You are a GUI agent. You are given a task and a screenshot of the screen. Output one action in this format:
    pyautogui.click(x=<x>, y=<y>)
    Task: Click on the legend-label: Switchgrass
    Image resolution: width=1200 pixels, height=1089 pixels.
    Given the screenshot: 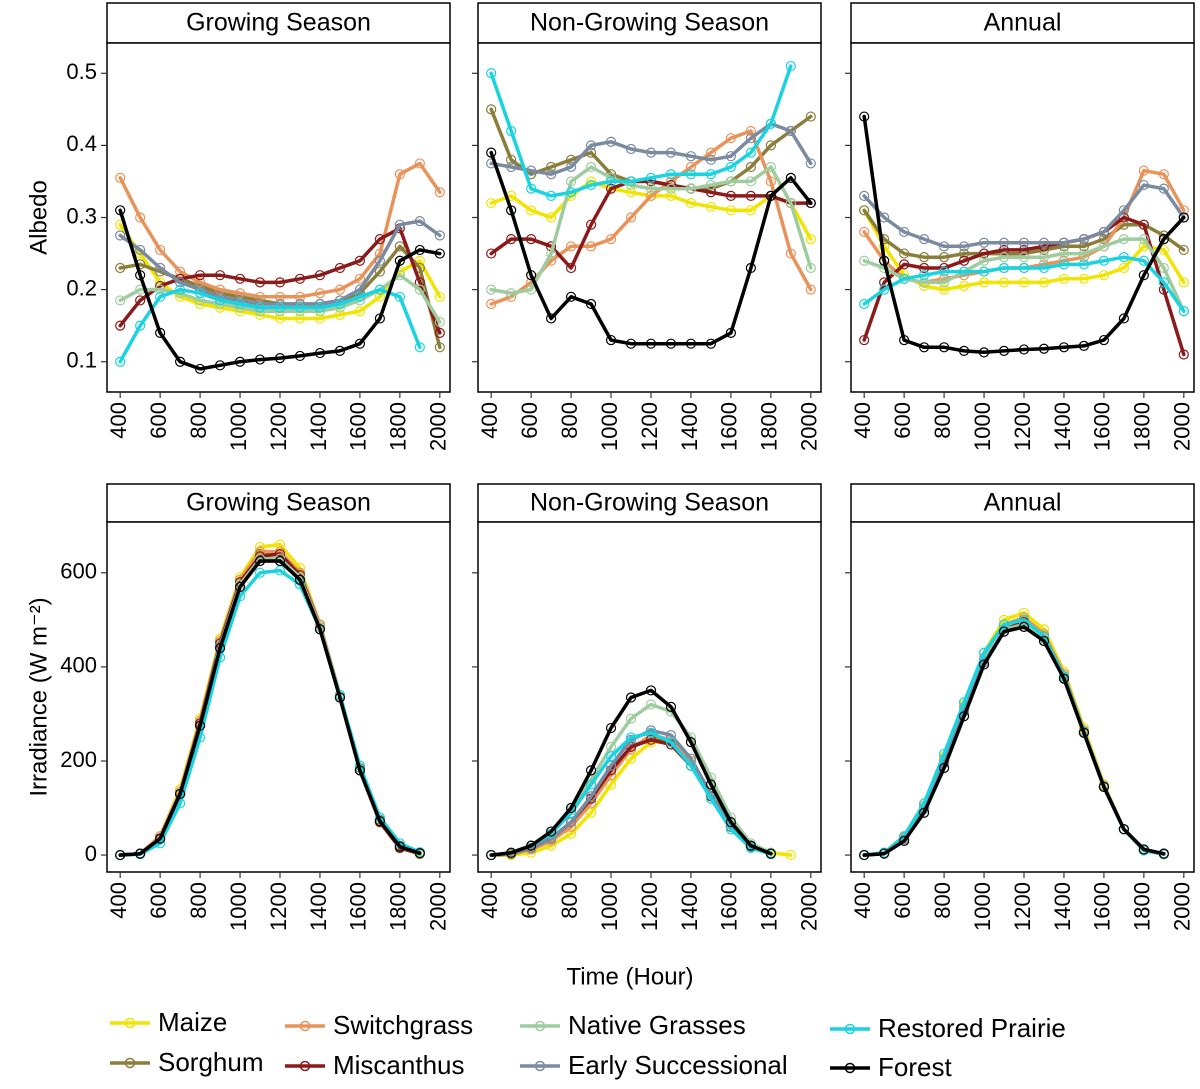 What is the action you would take?
    pyautogui.click(x=403, y=1025)
    